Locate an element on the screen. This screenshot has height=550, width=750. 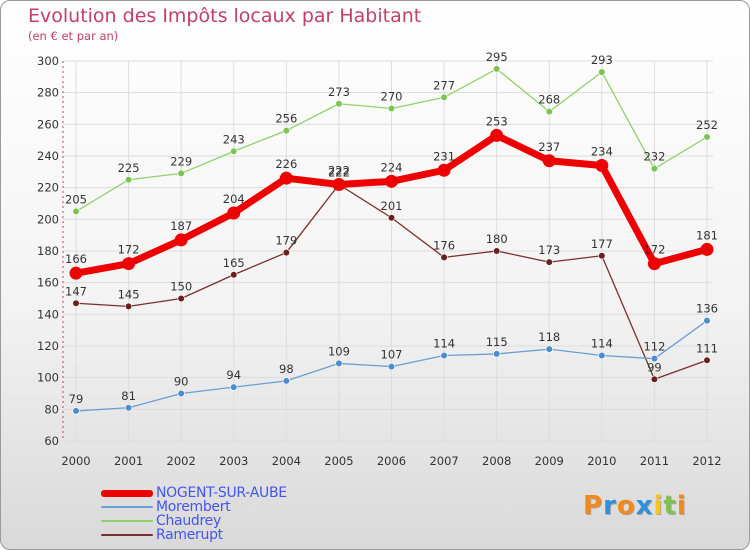
data-label: 224 is located at coordinates (392, 167).